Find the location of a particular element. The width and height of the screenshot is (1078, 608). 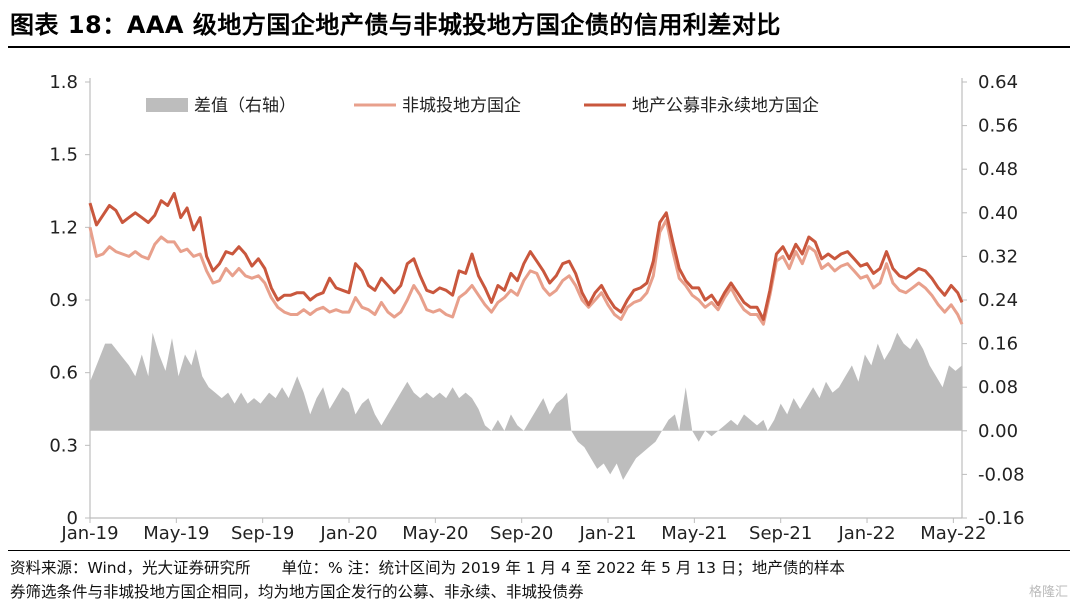

y-right-tick-label: 0.56 is located at coordinates (998, 126).